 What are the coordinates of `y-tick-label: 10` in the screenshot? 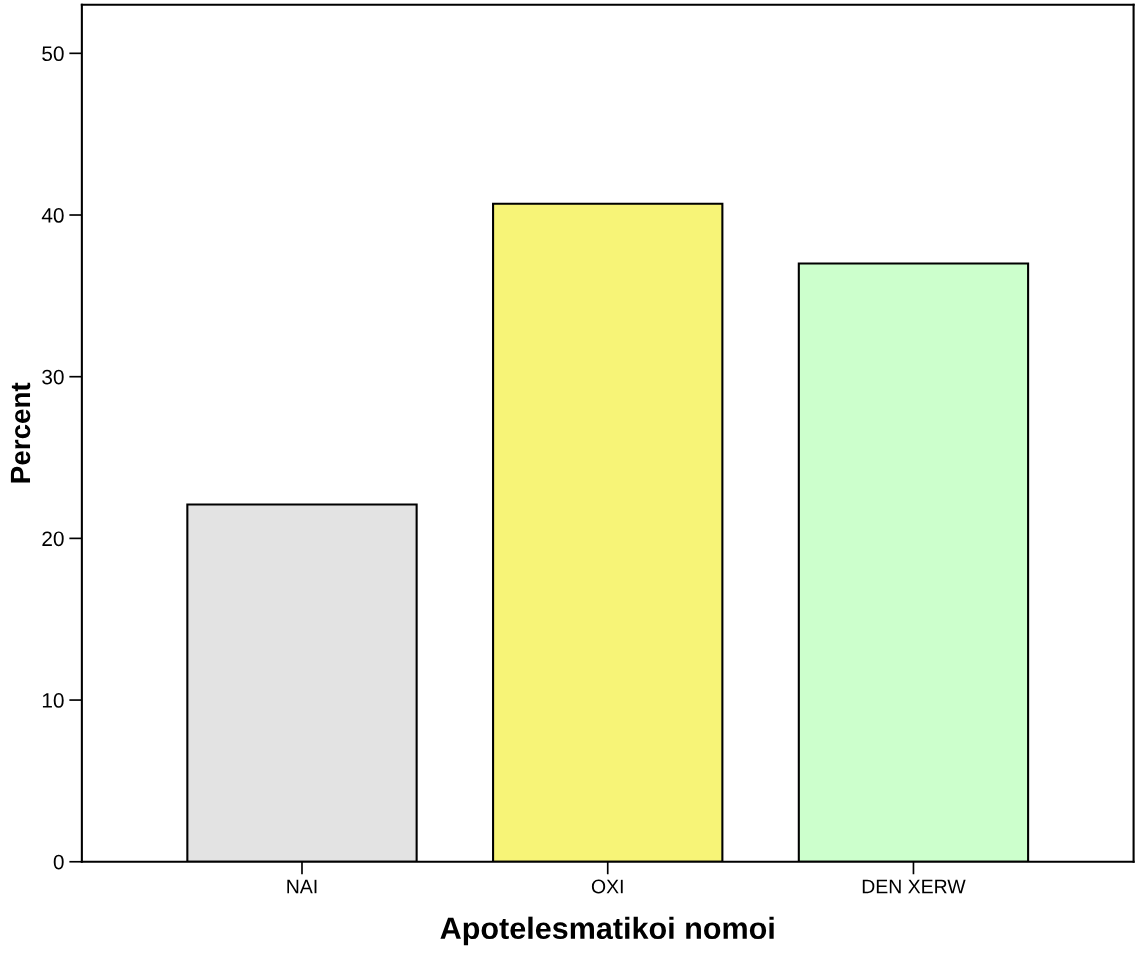 It's located at (53, 700).